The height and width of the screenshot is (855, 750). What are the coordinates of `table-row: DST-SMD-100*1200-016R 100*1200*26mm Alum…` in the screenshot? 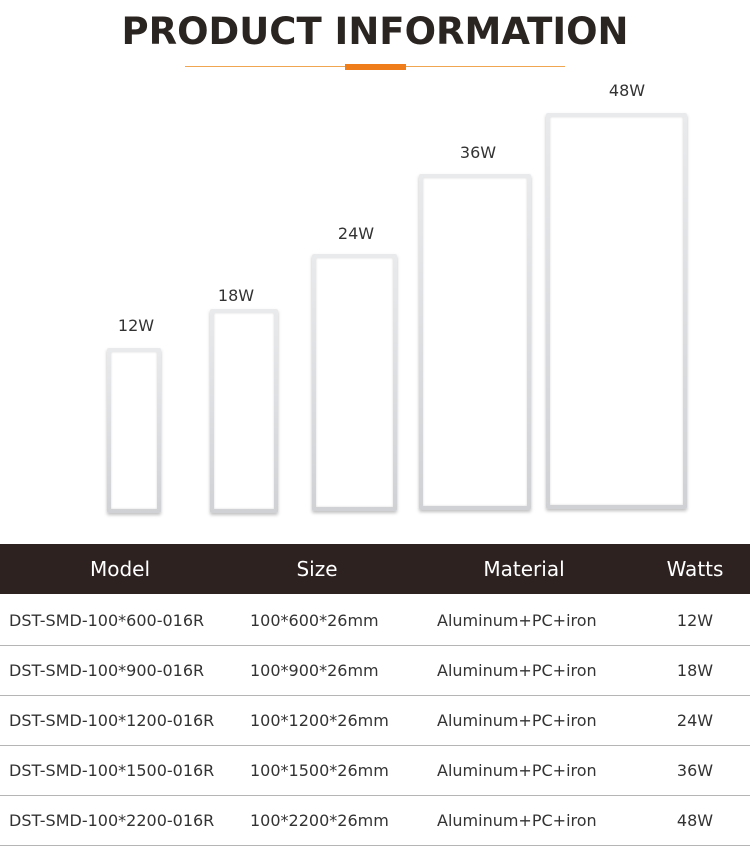 It's located at (375, 721).